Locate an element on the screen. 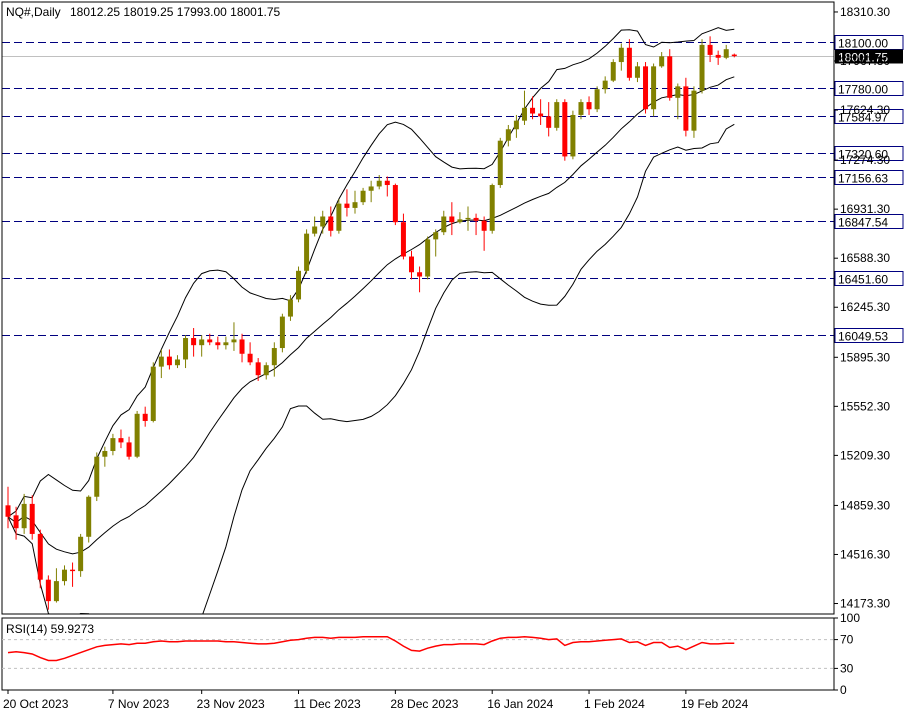 This screenshot has height=715, width=905. price-tick-label: 14516.30 is located at coordinates (865, 554).